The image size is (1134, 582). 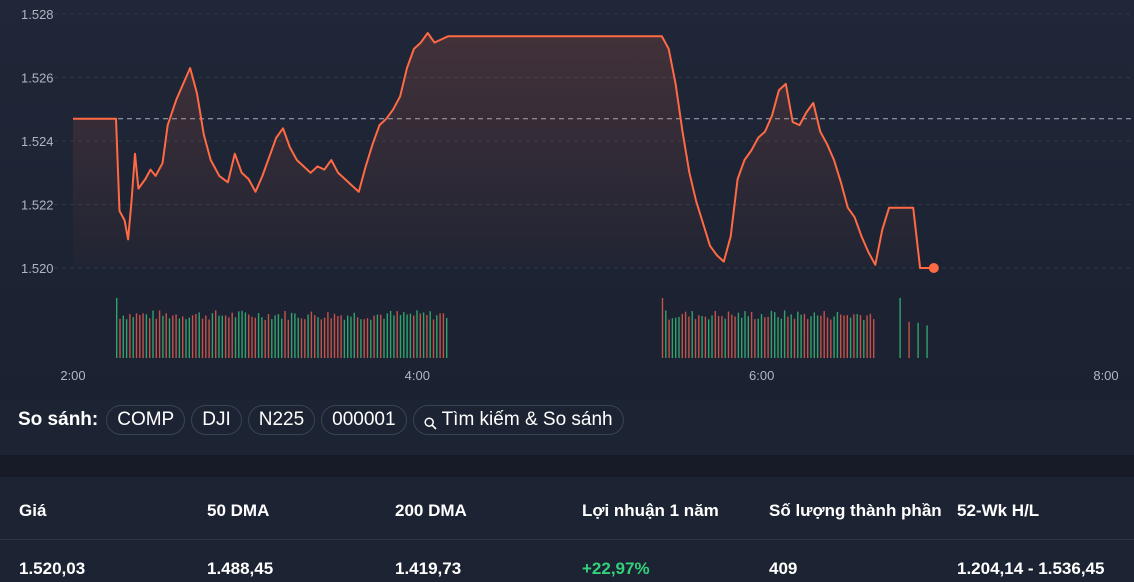 I want to click on compare-label: So sánh:, so click(x=58, y=419).